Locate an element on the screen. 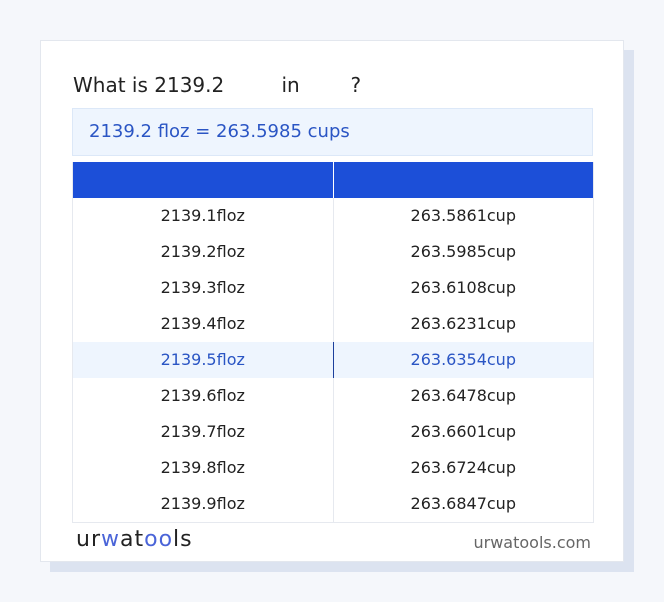 Image resolution: width=664 pixels, height=602 pixels. urwatools-logo: urwatools is located at coordinates (134, 539).